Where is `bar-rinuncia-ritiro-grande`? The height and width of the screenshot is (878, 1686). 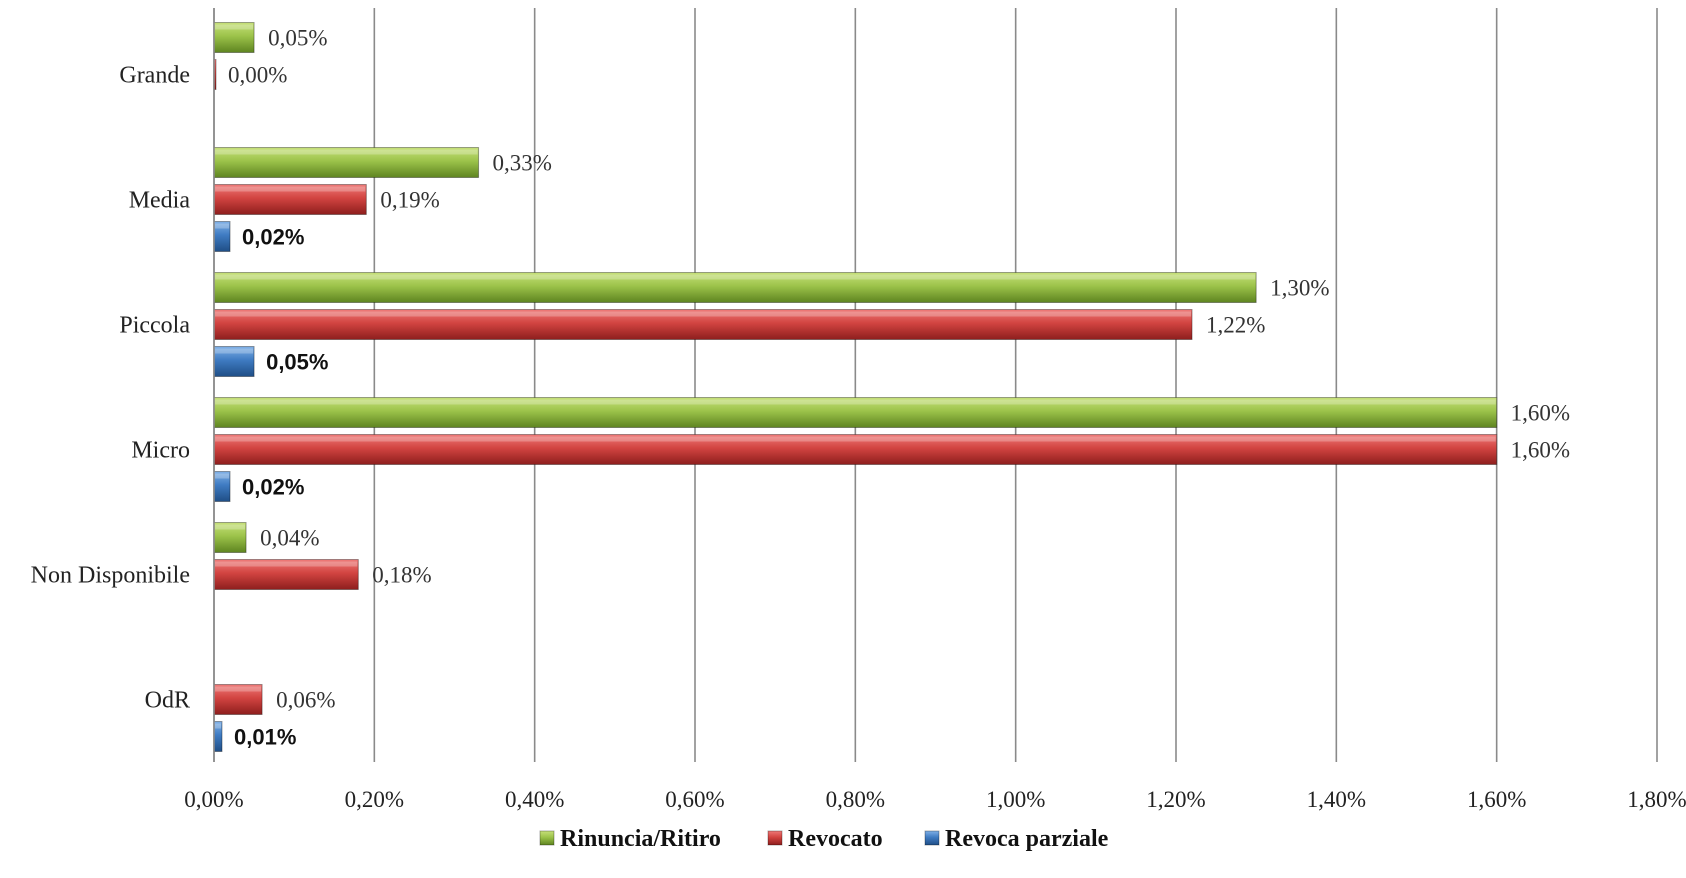
bar-rinuncia-ritiro-grande is located at coordinates (234, 37).